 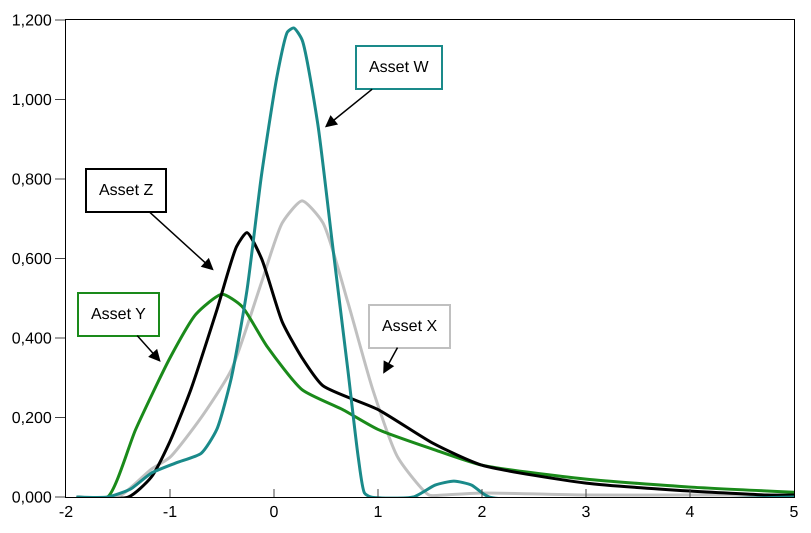 What do you see at coordinates (32, 259) in the screenshot?
I see `y-tick-label: 0,600` at bounding box center [32, 259].